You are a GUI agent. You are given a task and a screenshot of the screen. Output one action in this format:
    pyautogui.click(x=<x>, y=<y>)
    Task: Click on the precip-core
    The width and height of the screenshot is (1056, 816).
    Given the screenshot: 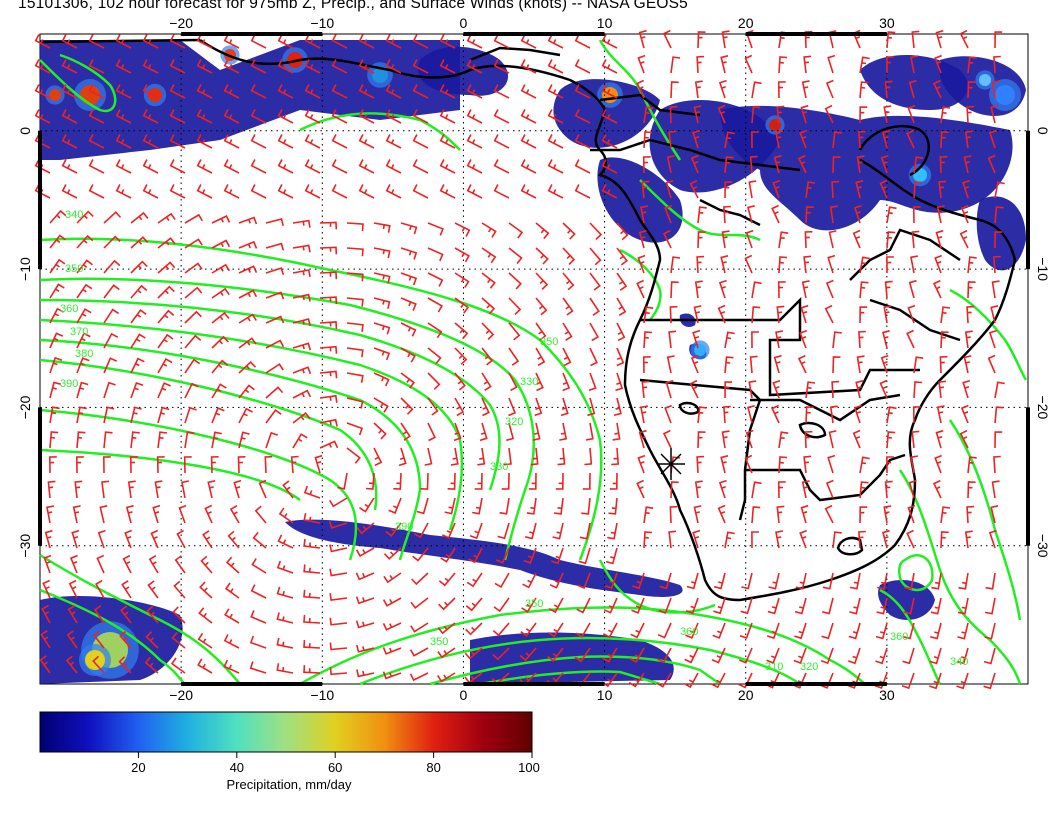 What is the action you would take?
    pyautogui.click(x=55, y=95)
    